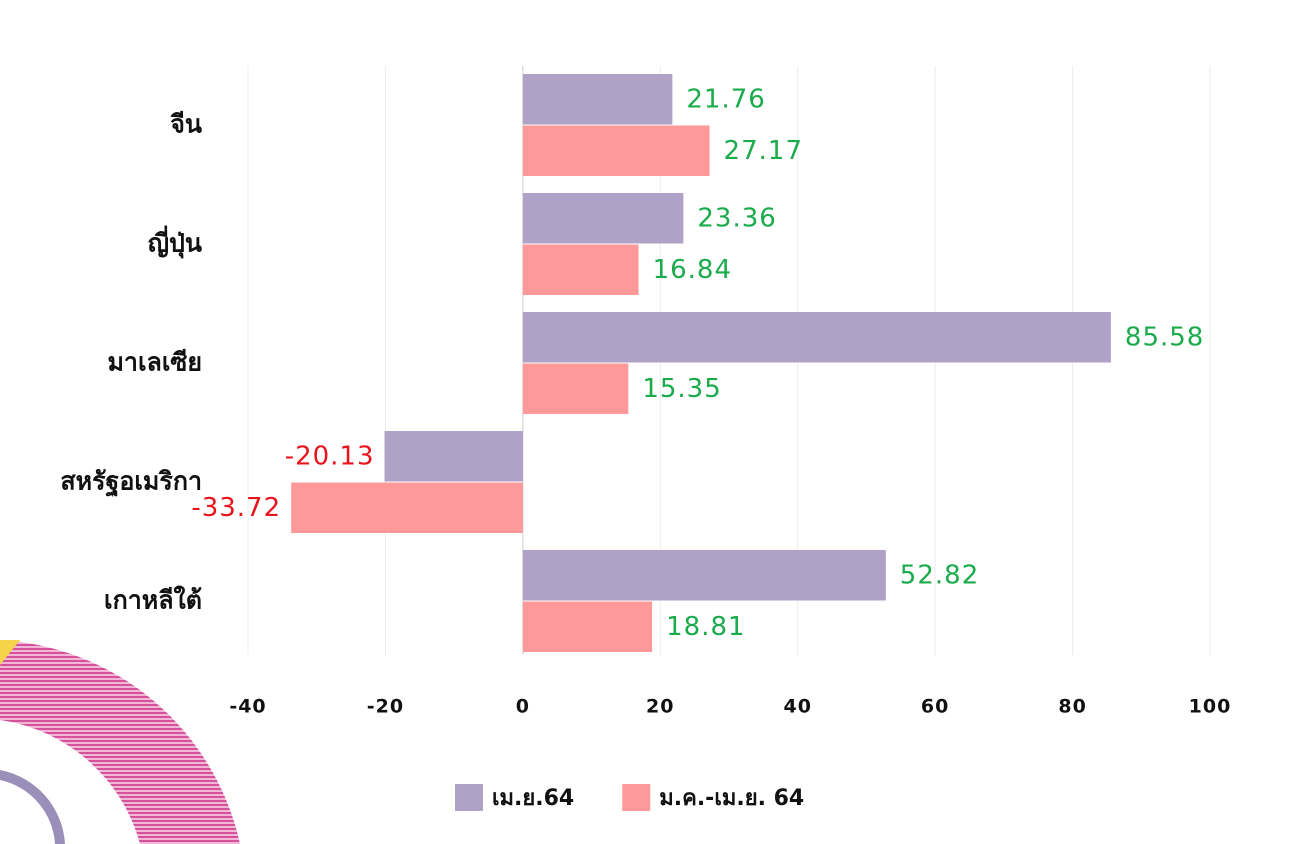  I want to click on y-tick-label: เกาหลีใต้, so click(153, 600).